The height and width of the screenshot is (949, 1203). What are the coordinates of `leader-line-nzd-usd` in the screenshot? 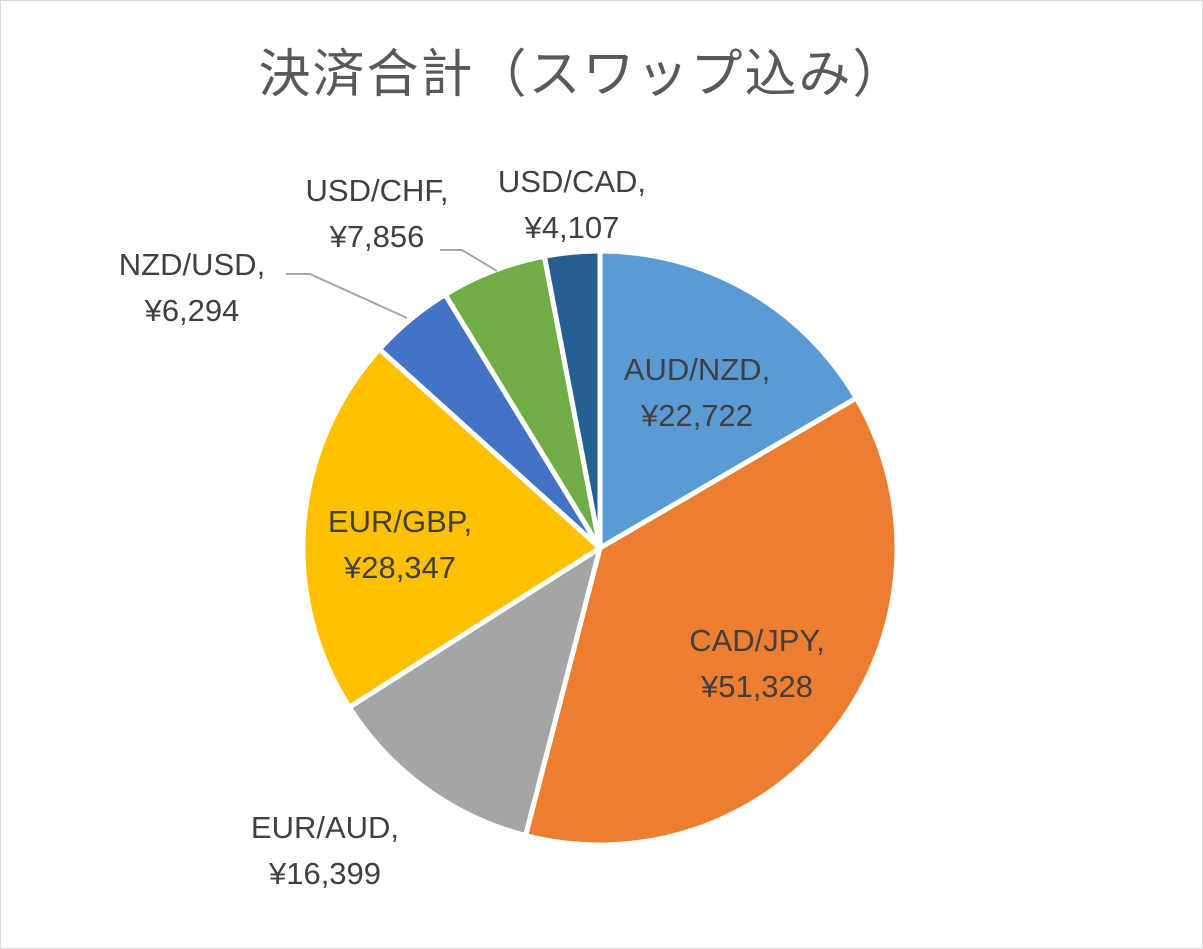 It's located at (347, 296).